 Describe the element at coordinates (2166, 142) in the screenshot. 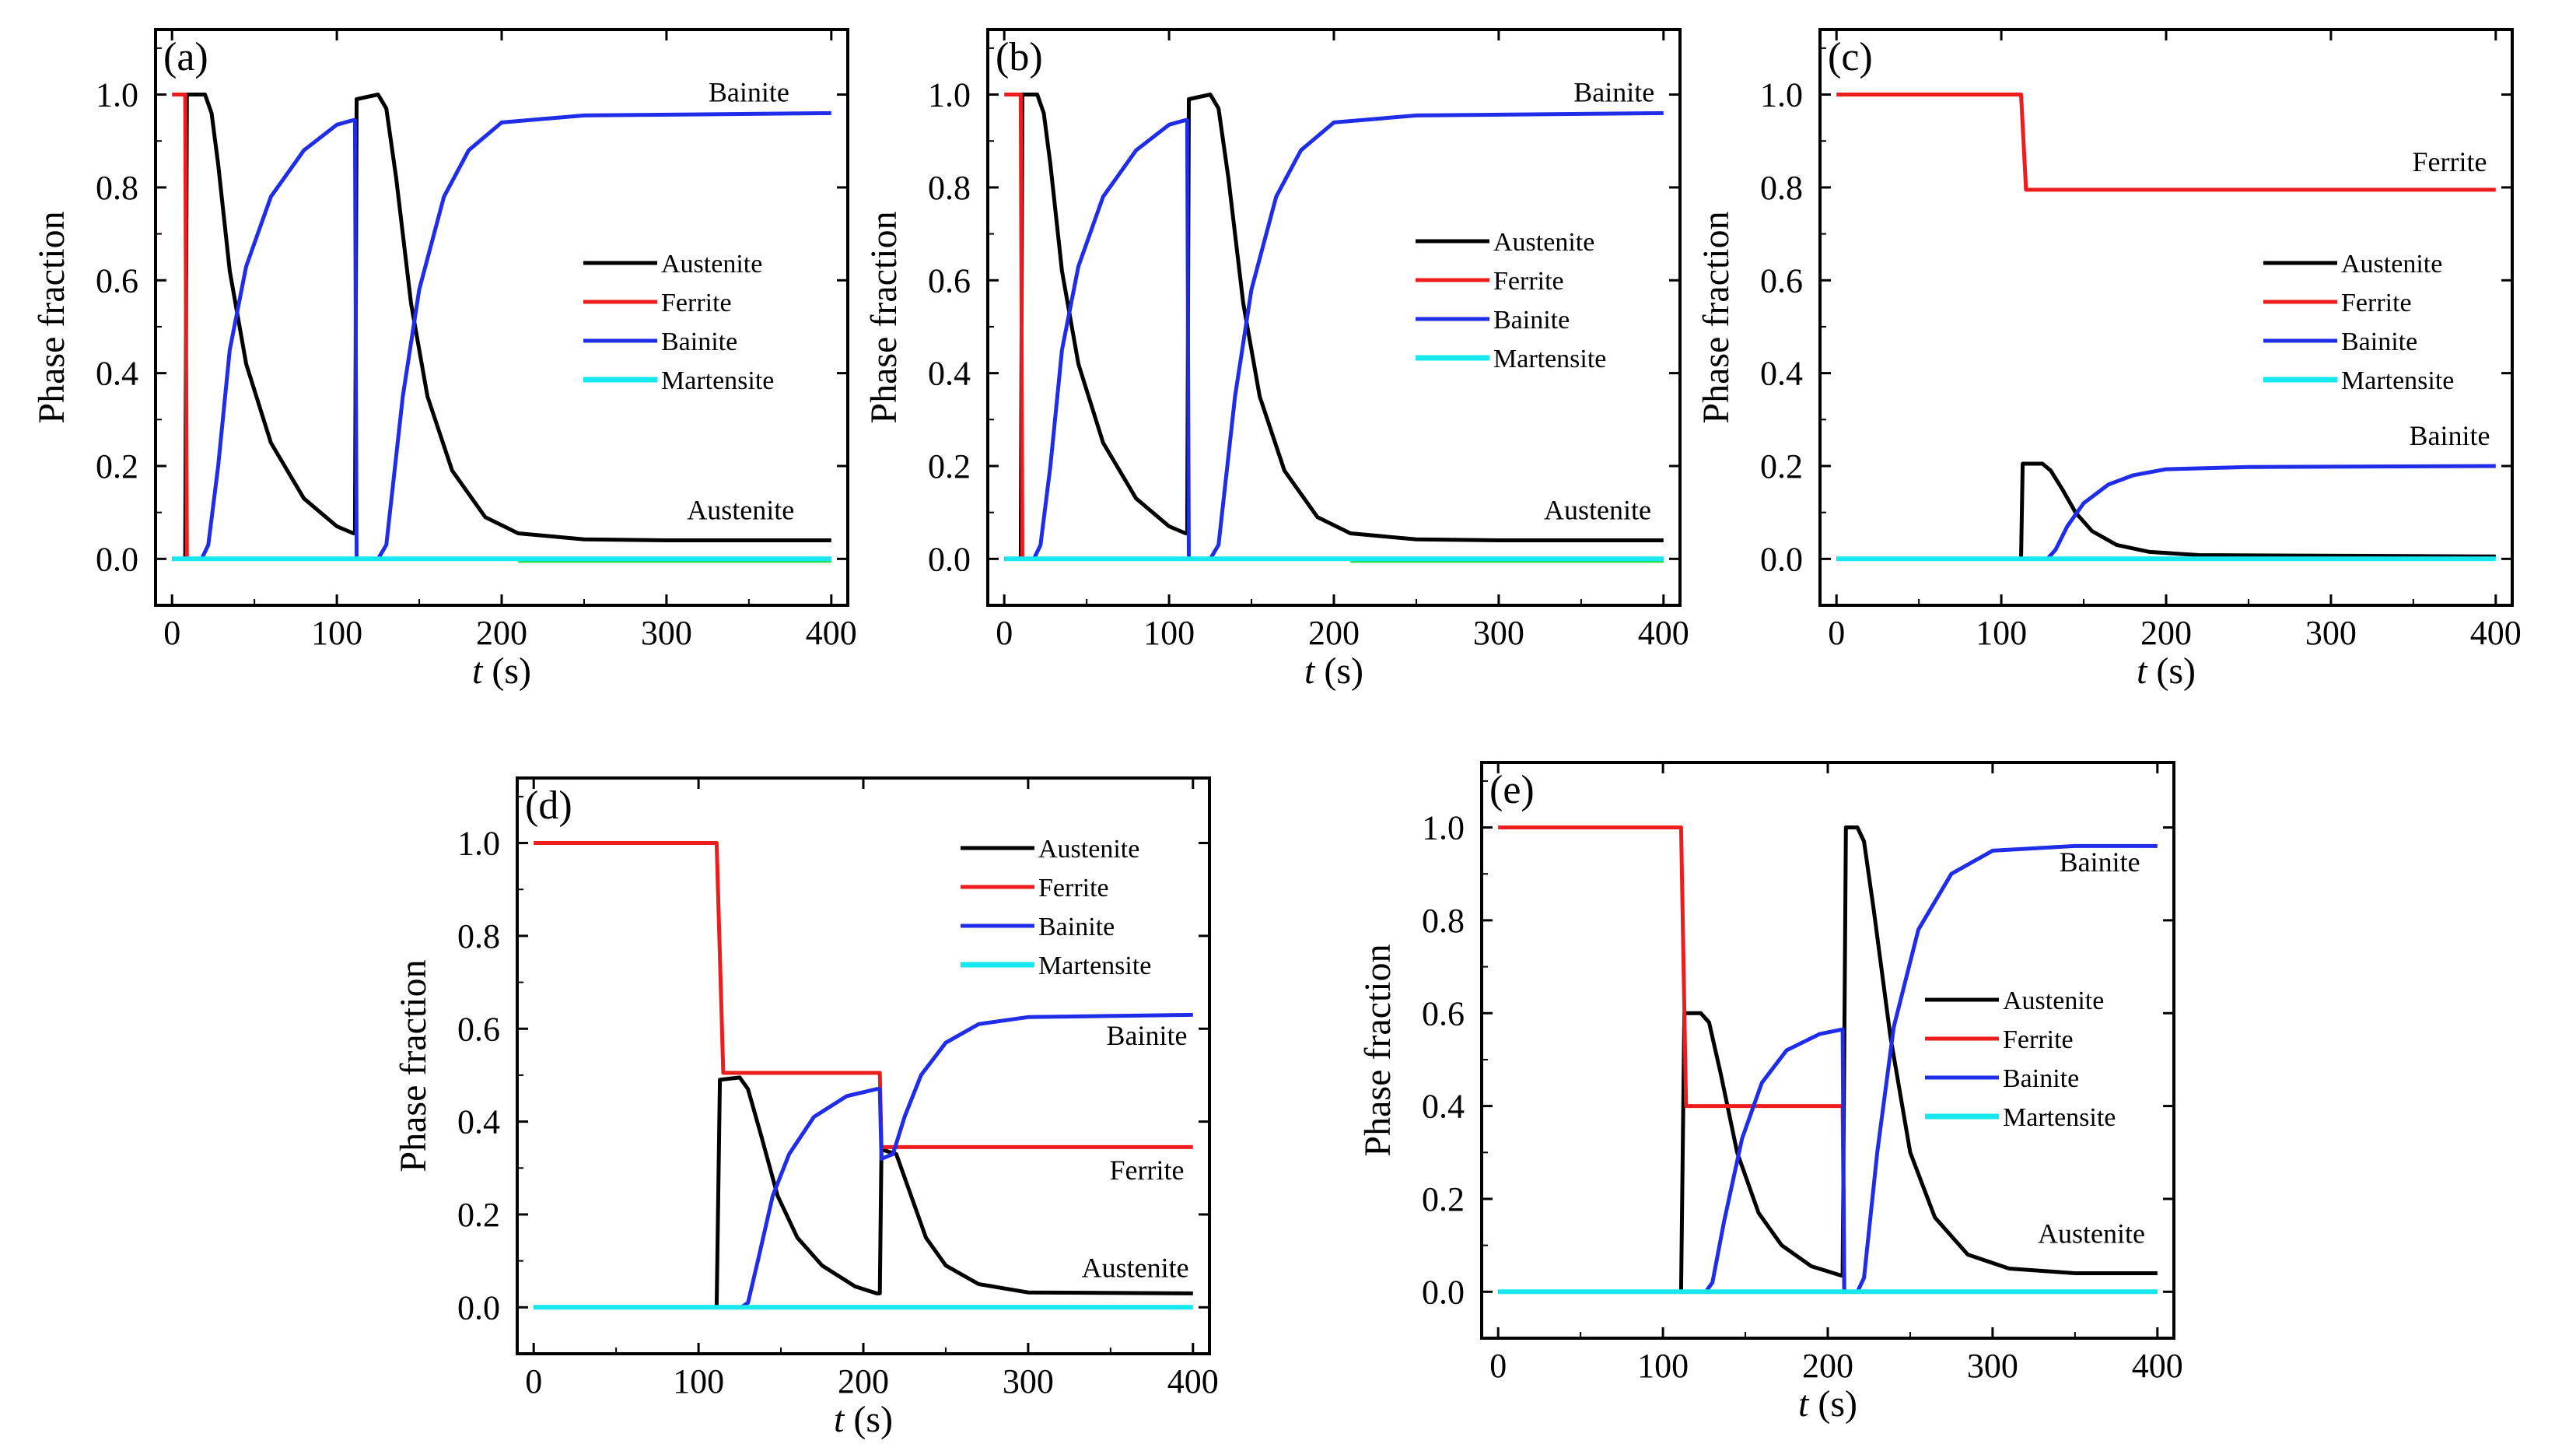

I see `series-line-ferrite` at that location.